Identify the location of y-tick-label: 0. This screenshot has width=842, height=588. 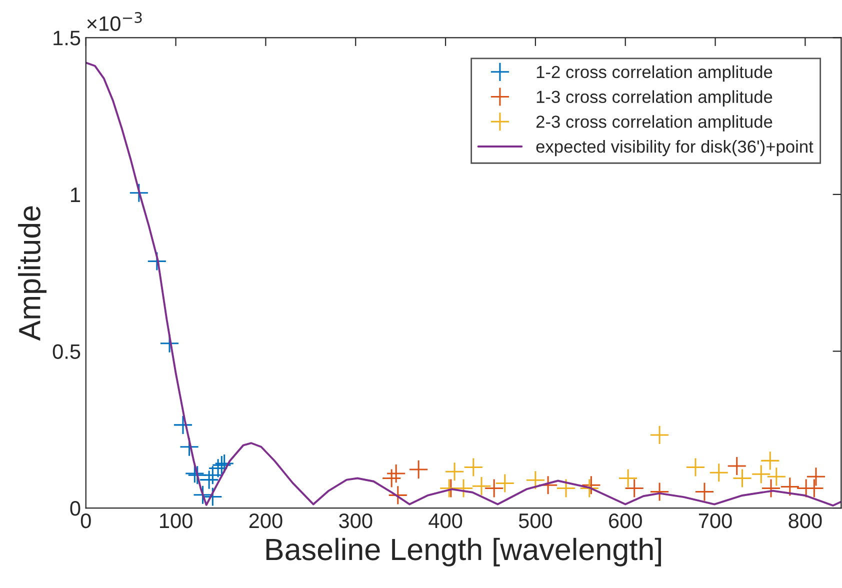
(75, 508).